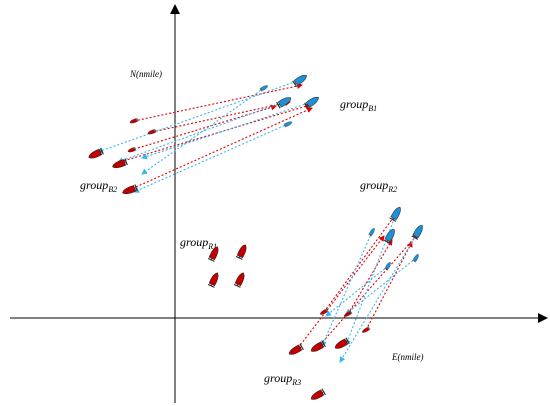  I want to click on group-label-r1: groupR1, so click(198, 243).